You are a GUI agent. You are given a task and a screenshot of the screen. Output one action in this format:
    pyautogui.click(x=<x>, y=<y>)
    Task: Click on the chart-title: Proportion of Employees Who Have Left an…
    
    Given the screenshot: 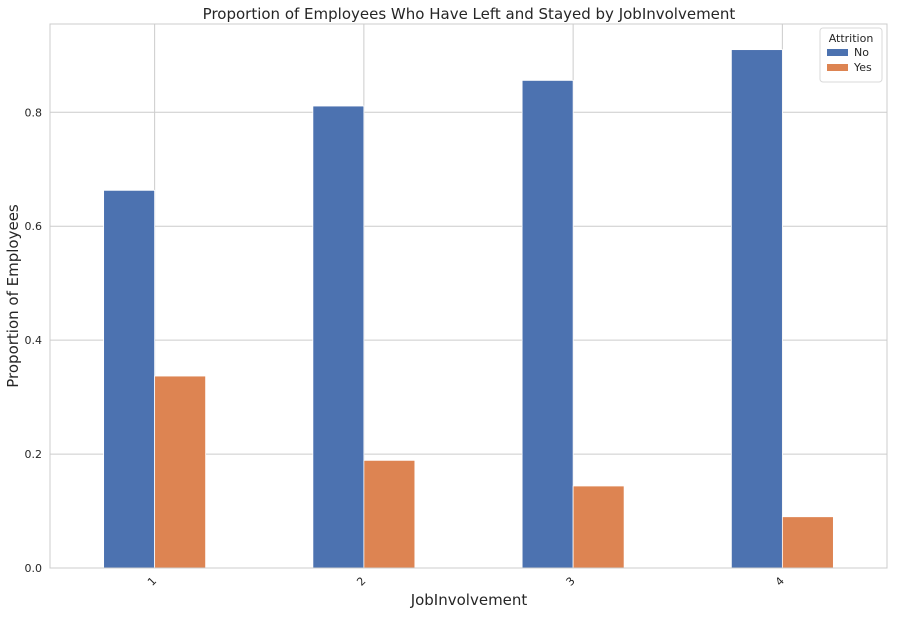 What is the action you would take?
    pyautogui.click(x=469, y=14)
    